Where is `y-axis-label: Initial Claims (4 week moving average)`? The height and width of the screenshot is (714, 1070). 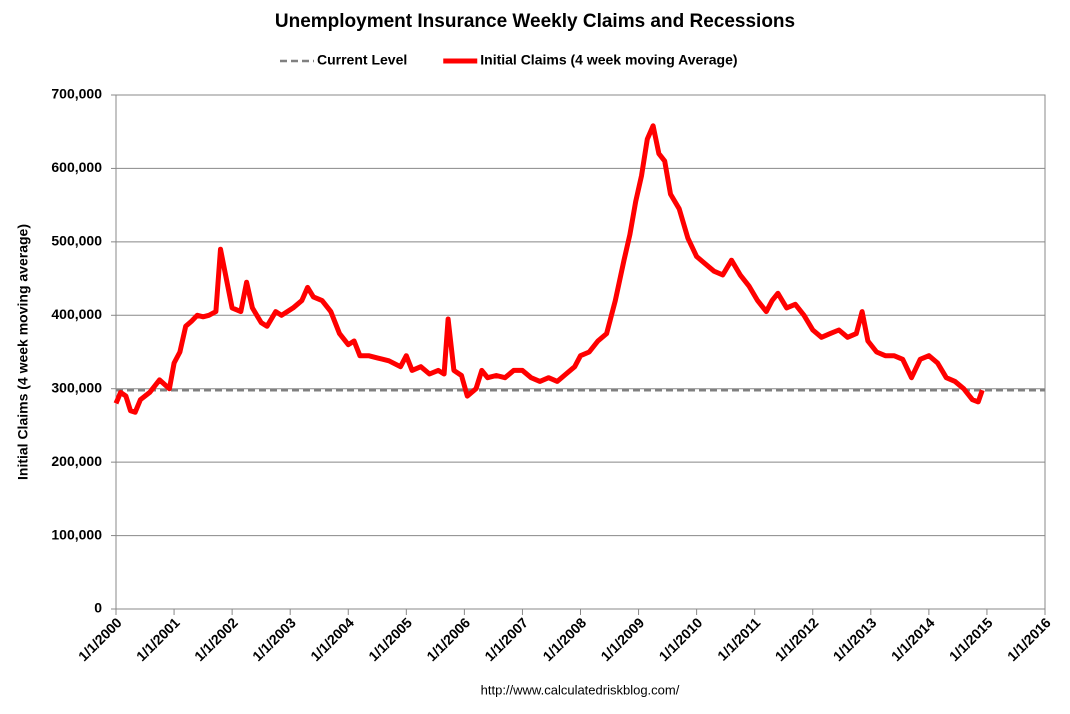
y-axis-label: Initial Claims (4 week moving average) is located at coordinates (23, 352).